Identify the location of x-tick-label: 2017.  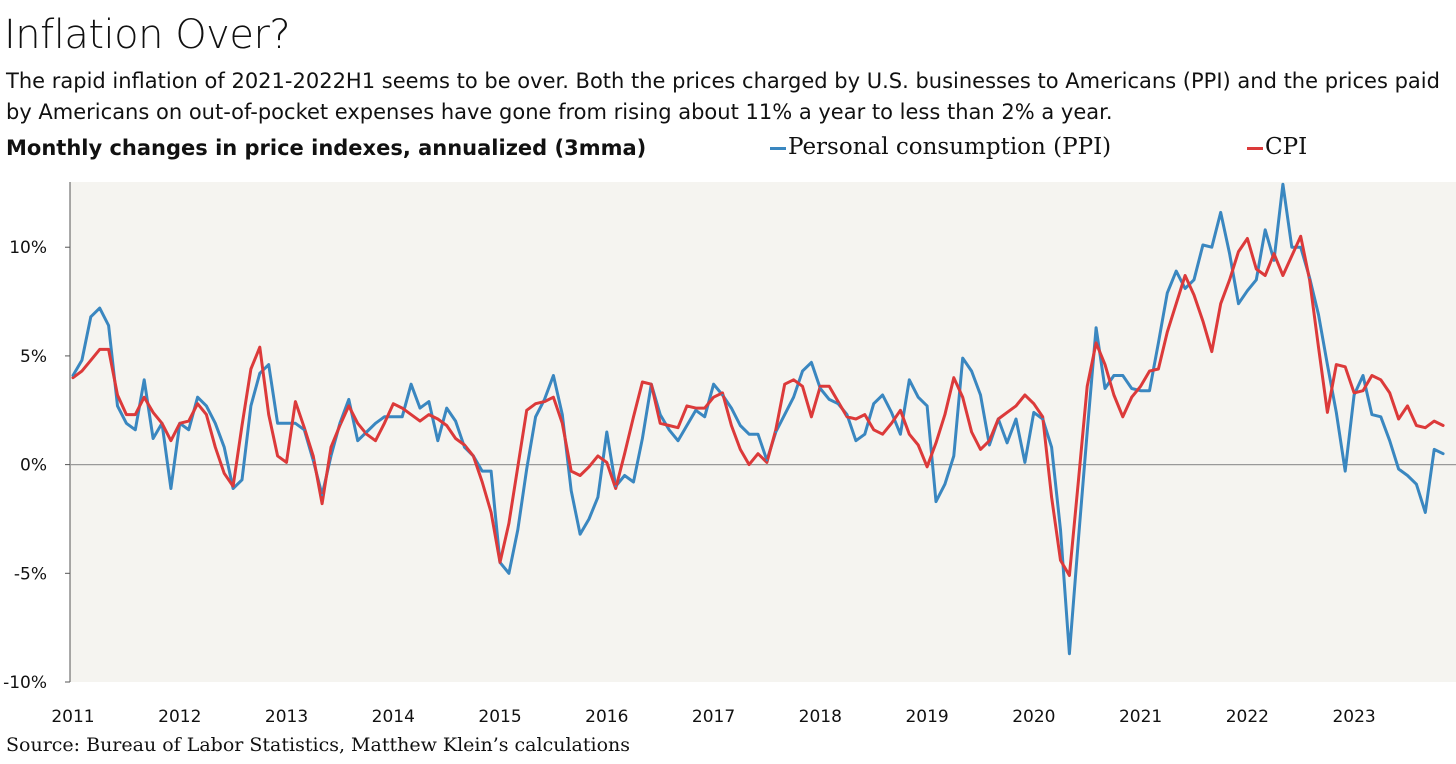
(713, 717).